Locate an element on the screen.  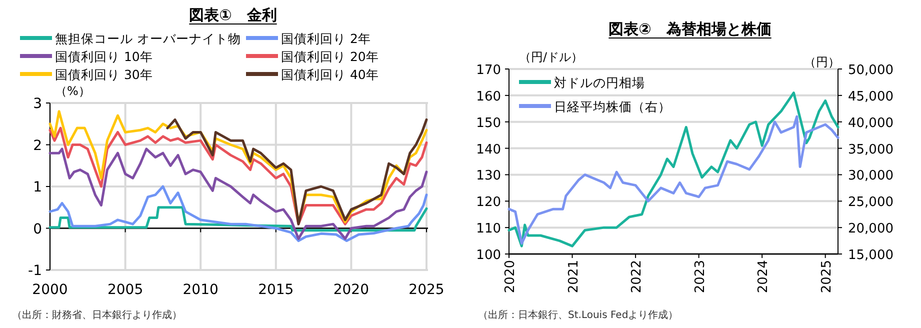
x-tick-label: 2022 is located at coordinates (637, 277).